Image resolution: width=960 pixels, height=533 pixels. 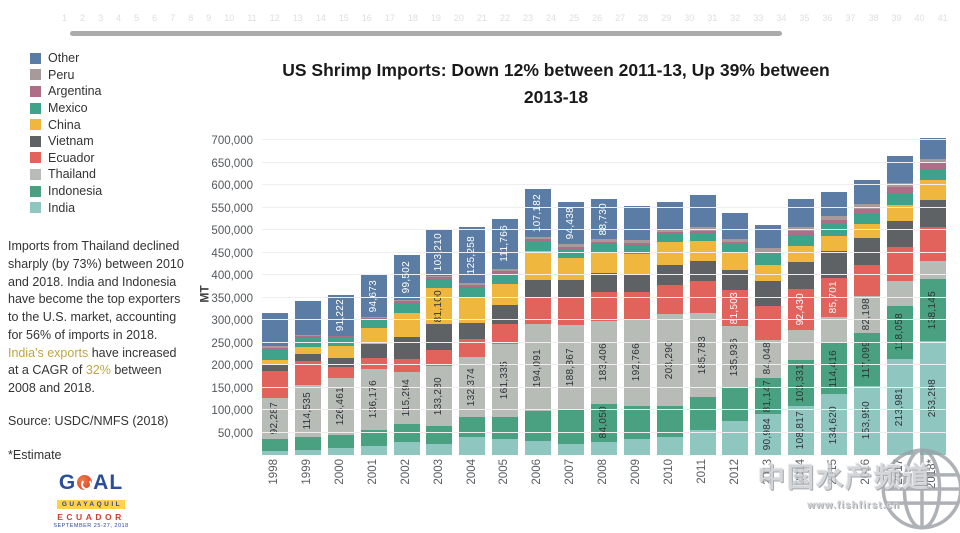 I want to click on legend-item-thailand: Thailand, so click(x=66, y=174).